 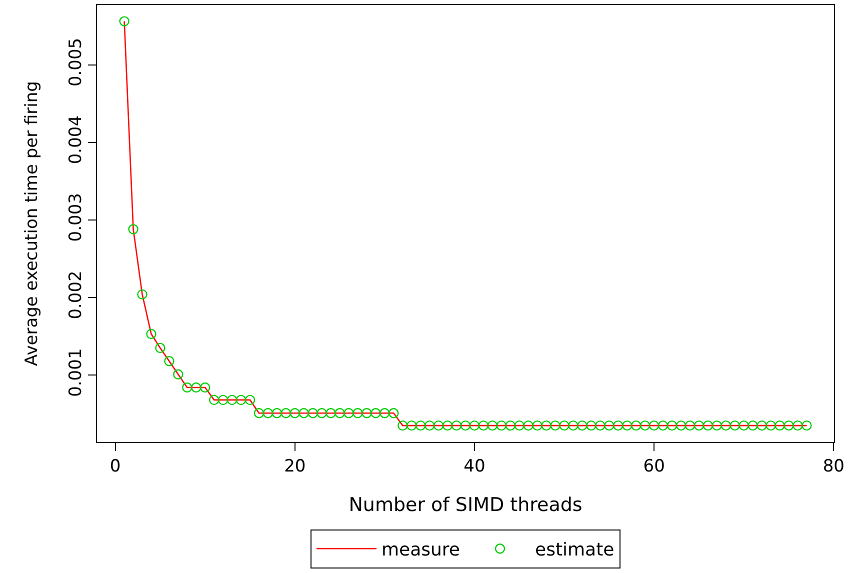 I want to click on x-tick-label: 60, so click(x=654, y=466).